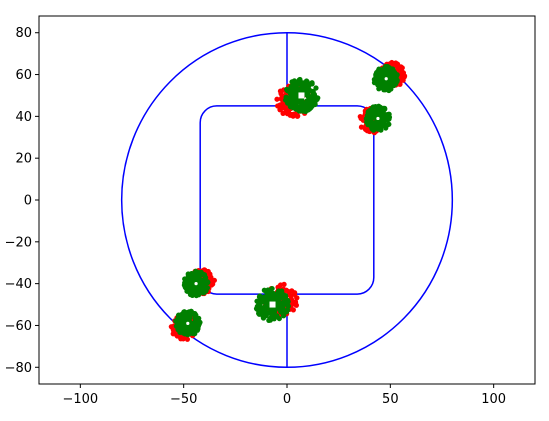 This screenshot has height=421, width=549. What do you see at coordinates (287, 399) in the screenshot?
I see `x-tick-label: 0` at bounding box center [287, 399].